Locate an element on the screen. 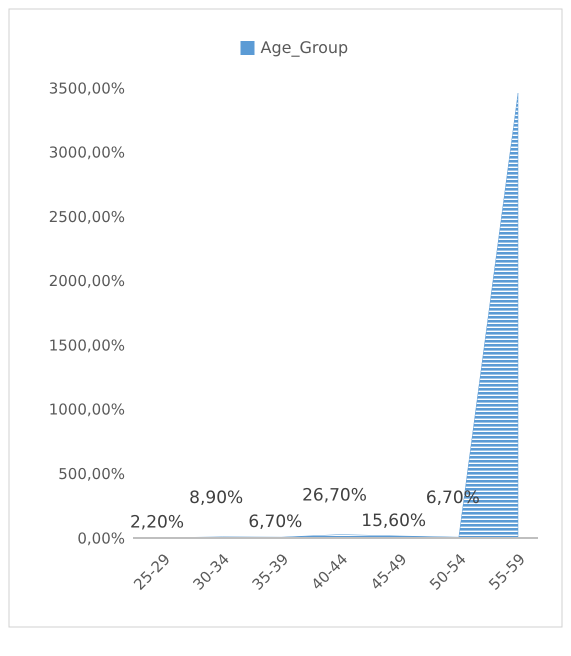 This screenshot has height=656, width=571. data-label: 2,20% is located at coordinates (157, 522).